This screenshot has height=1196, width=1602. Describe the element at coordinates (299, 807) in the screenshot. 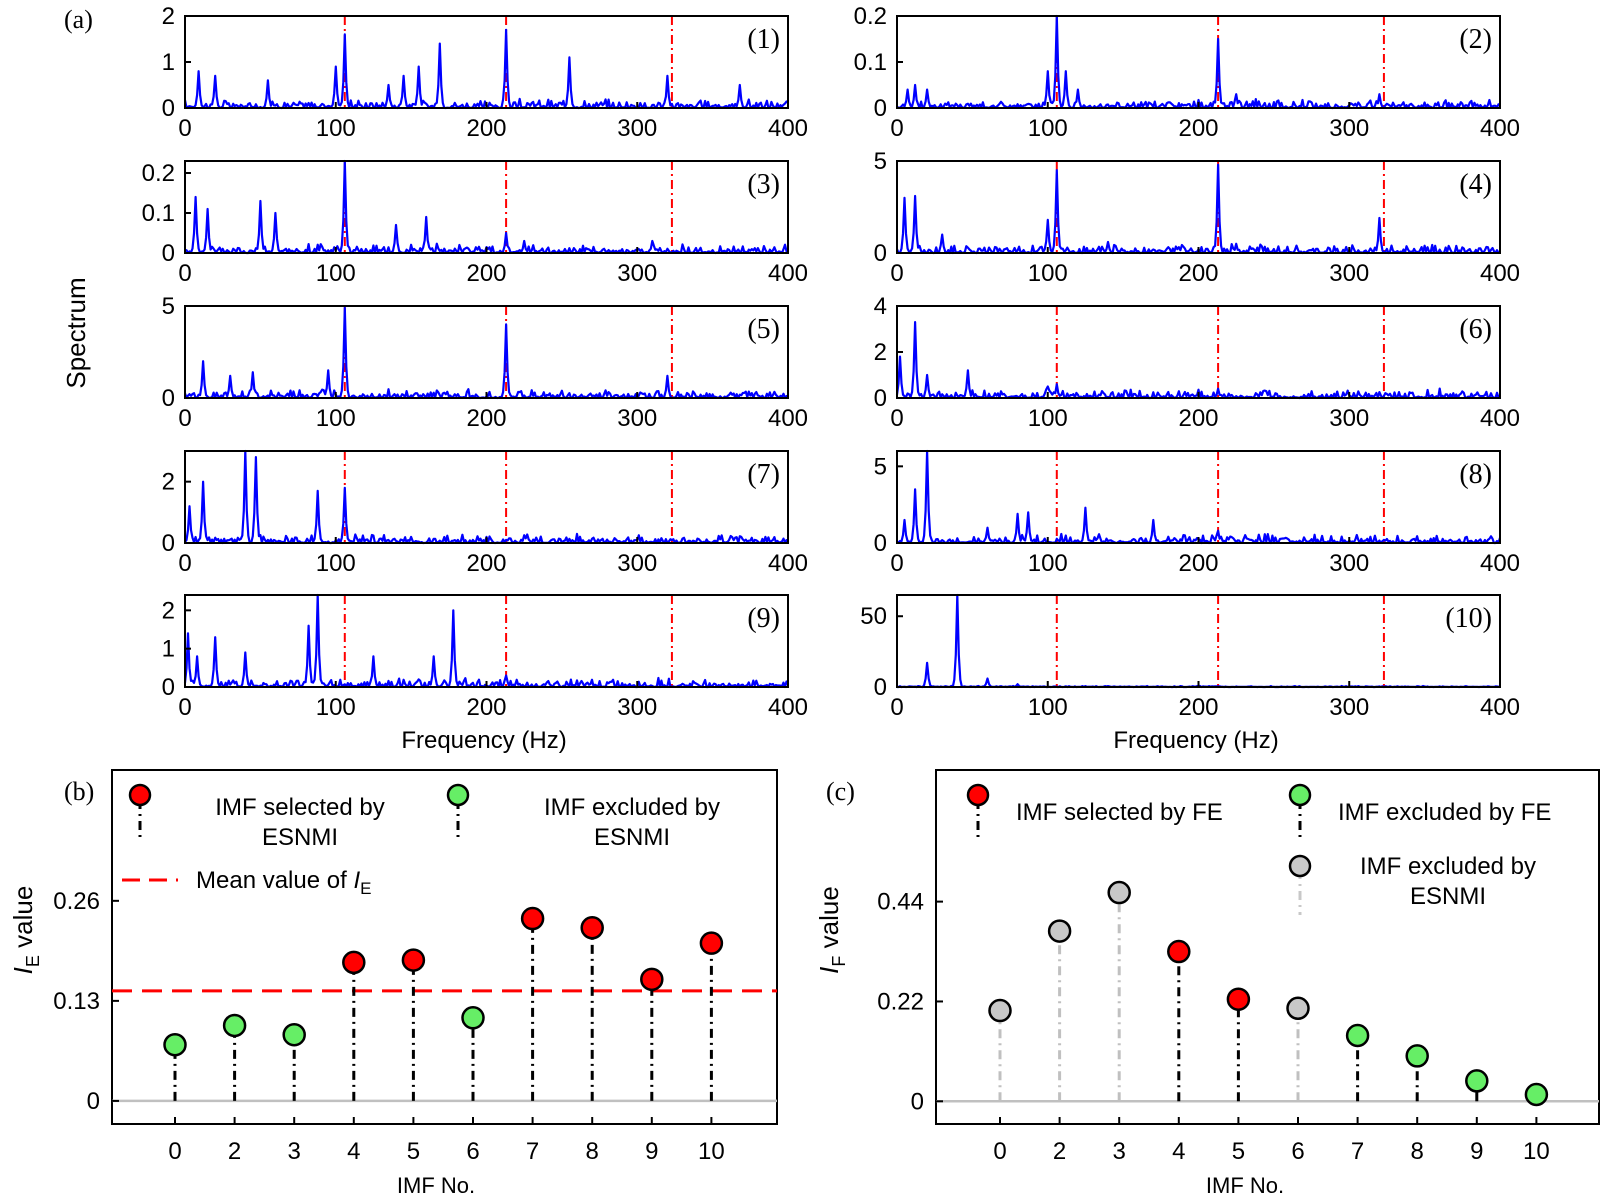

I see `legend-selected-text-1: IMF selected by` at that location.